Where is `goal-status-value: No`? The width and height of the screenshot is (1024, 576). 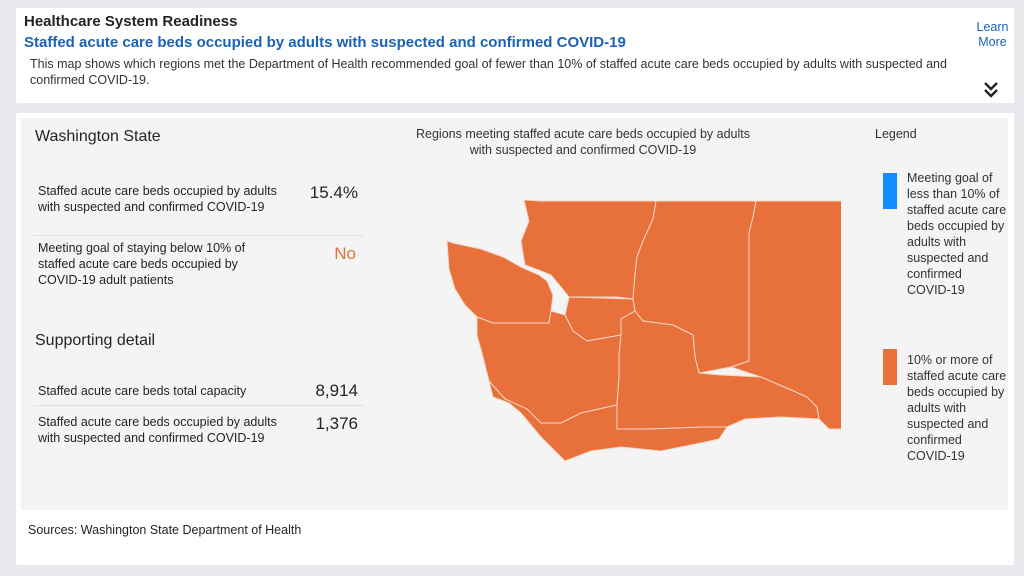
goal-status-value: No is located at coordinates (345, 253).